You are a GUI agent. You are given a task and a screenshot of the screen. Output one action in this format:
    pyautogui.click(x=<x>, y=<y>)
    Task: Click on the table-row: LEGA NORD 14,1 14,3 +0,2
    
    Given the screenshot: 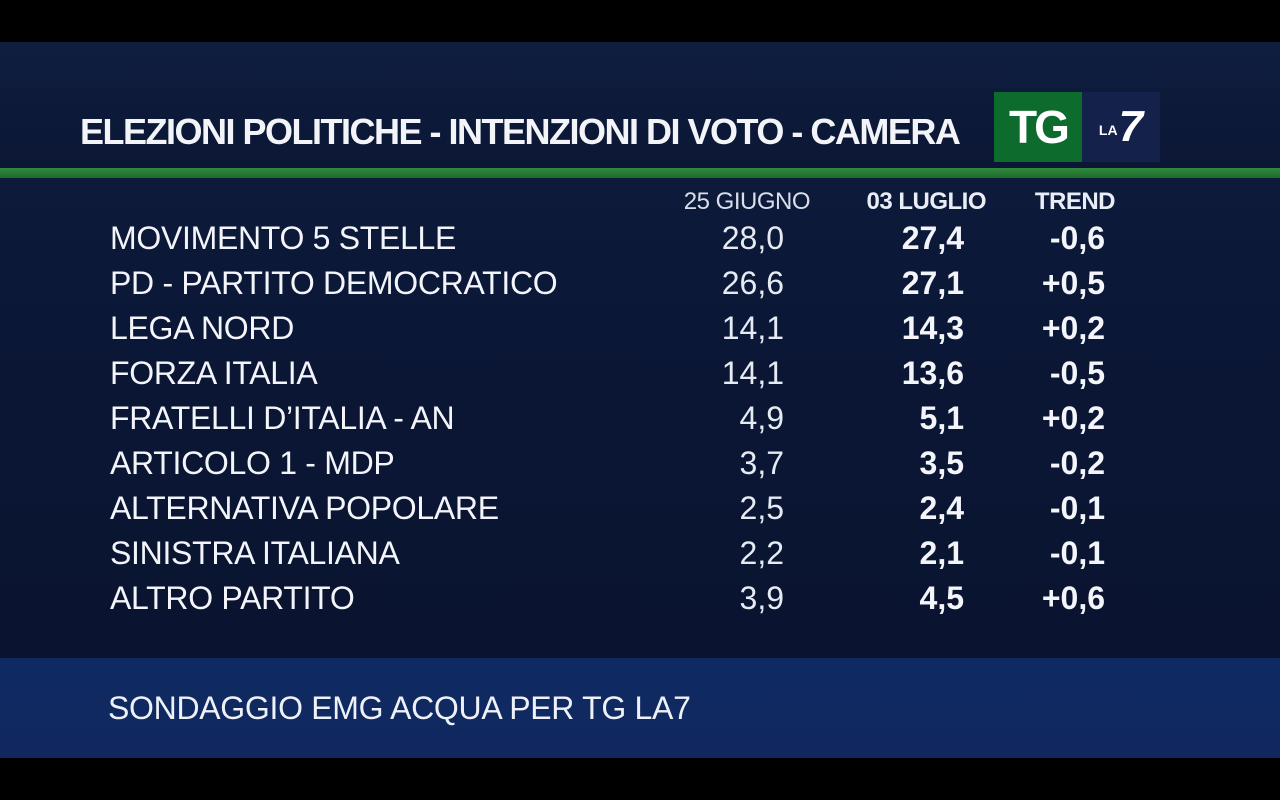 What is the action you would take?
    pyautogui.click(x=640, y=328)
    